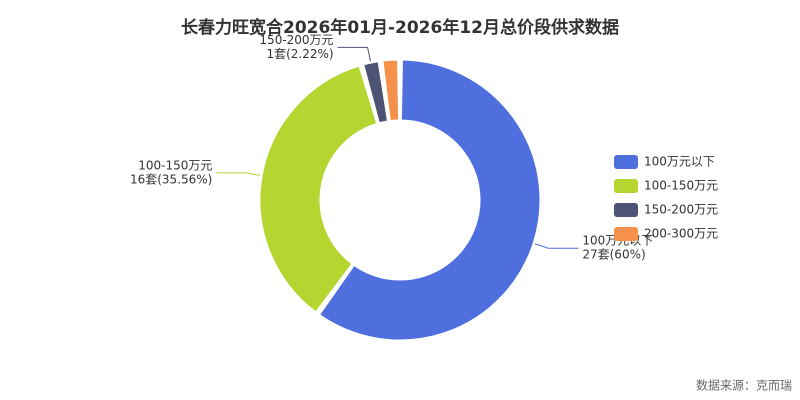  Describe the element at coordinates (299, 54) in the screenshot. I see `slice-value-label: 1套(2.22%)` at that location.